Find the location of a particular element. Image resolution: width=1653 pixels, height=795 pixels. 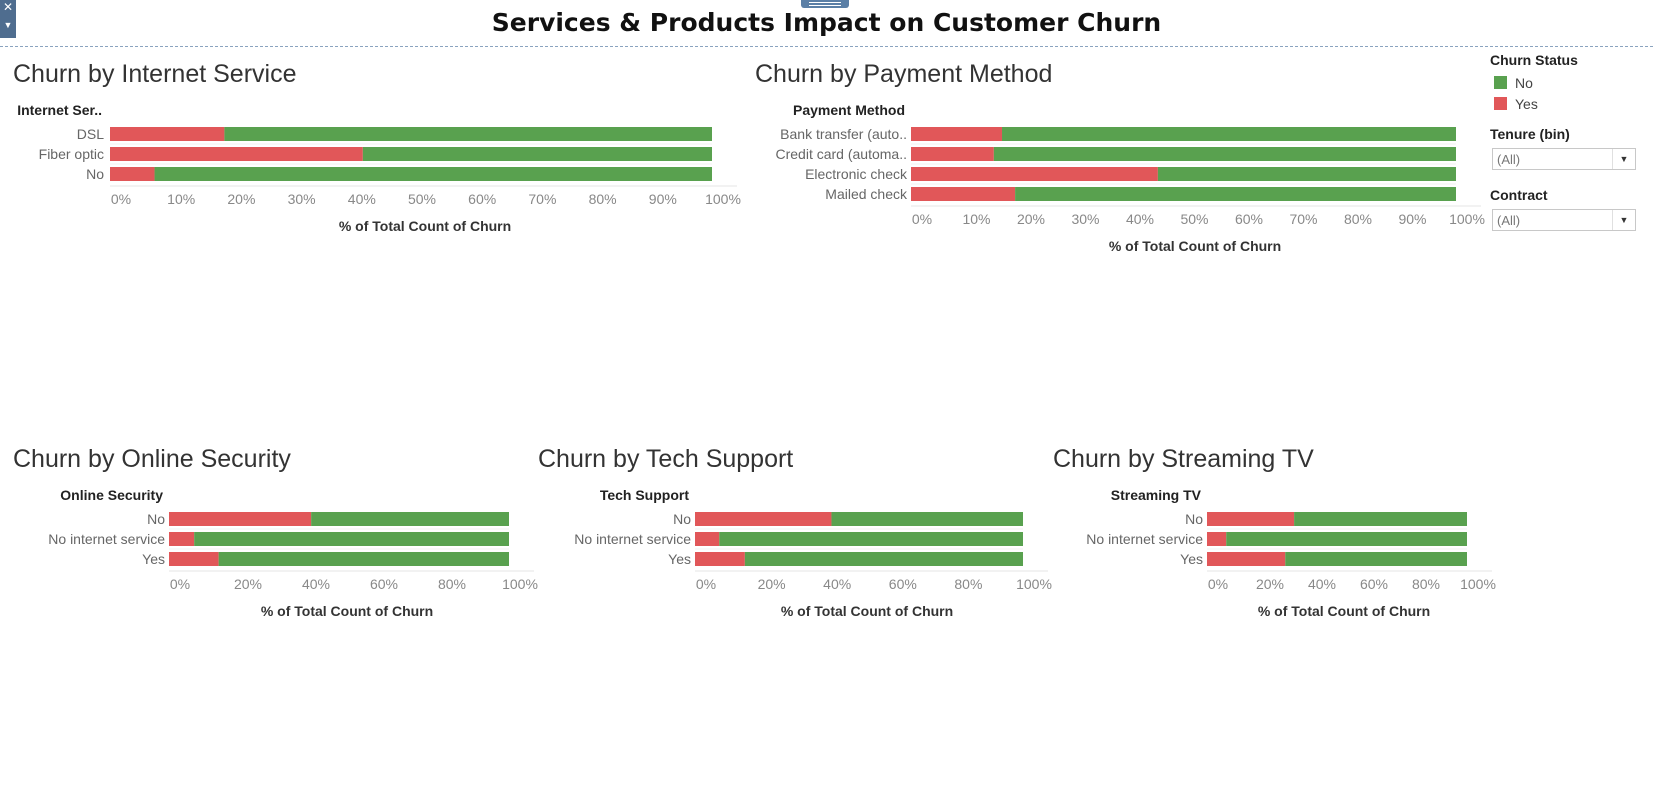

legend-swatch-no is located at coordinates (1500, 82).